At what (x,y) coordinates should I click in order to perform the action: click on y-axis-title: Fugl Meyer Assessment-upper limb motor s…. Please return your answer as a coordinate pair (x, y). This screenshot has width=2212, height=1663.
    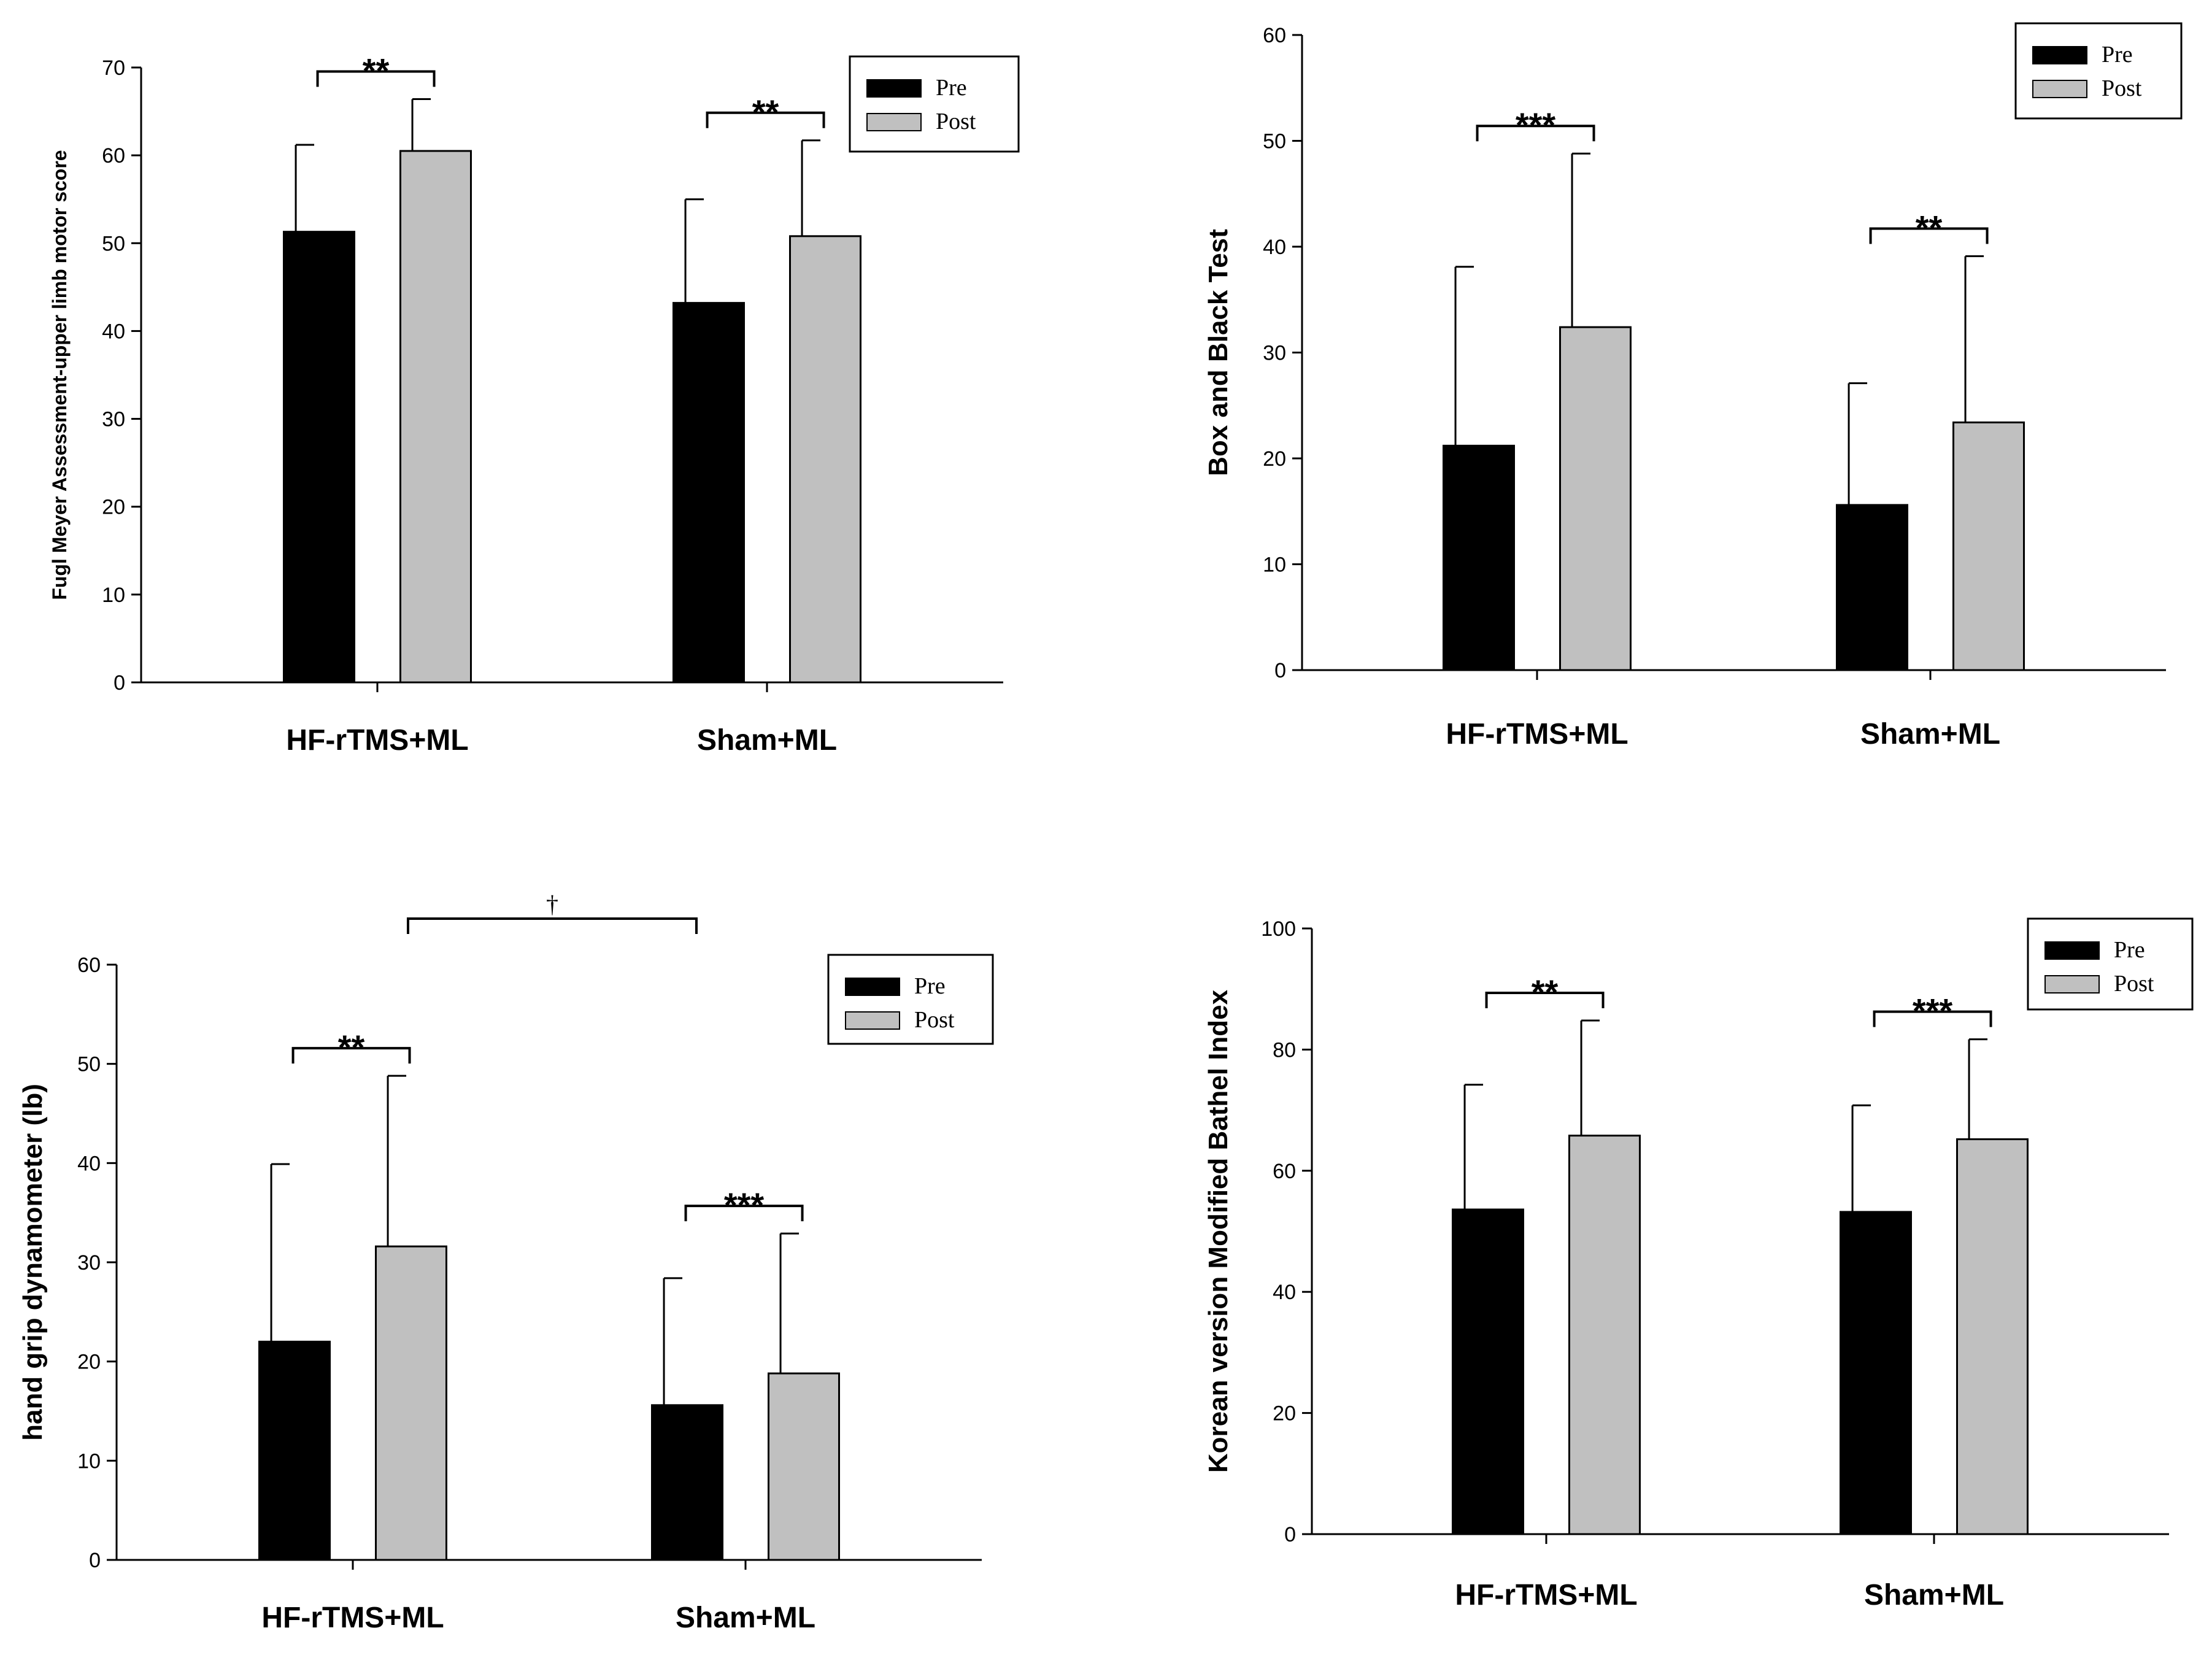
    Looking at the image, I should click on (59, 375).